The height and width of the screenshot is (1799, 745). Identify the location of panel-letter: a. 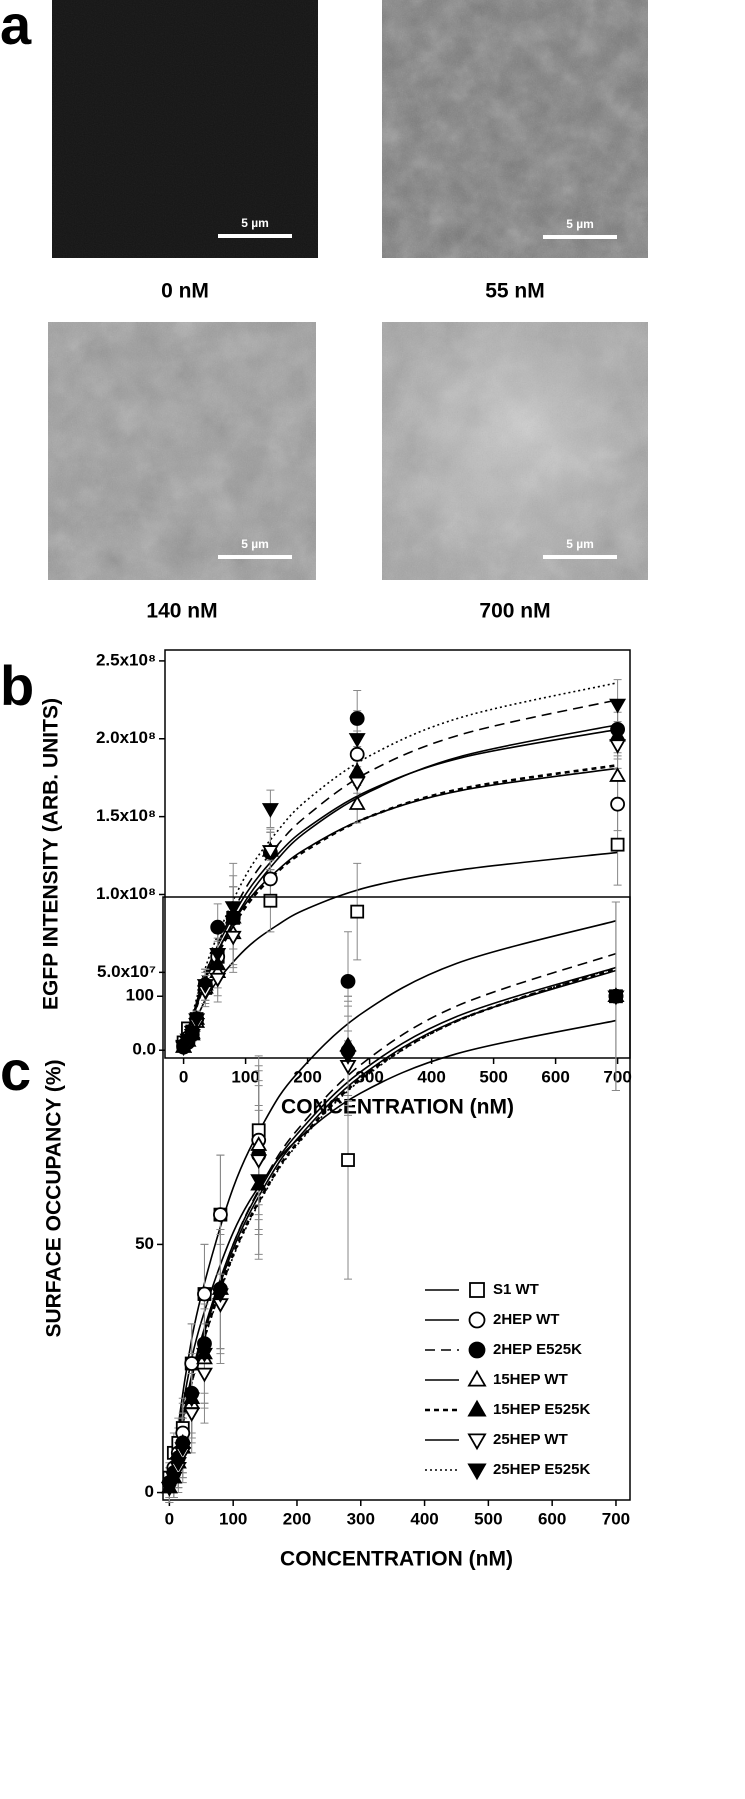
(16, 28).